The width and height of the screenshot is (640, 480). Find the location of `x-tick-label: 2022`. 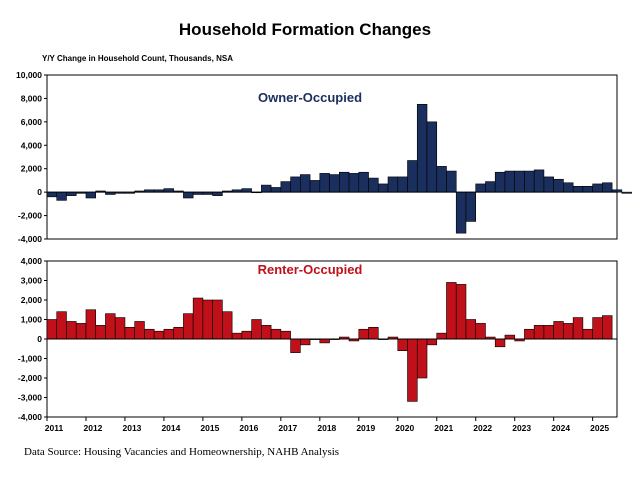

x-tick-label: 2022 is located at coordinates (482, 428).